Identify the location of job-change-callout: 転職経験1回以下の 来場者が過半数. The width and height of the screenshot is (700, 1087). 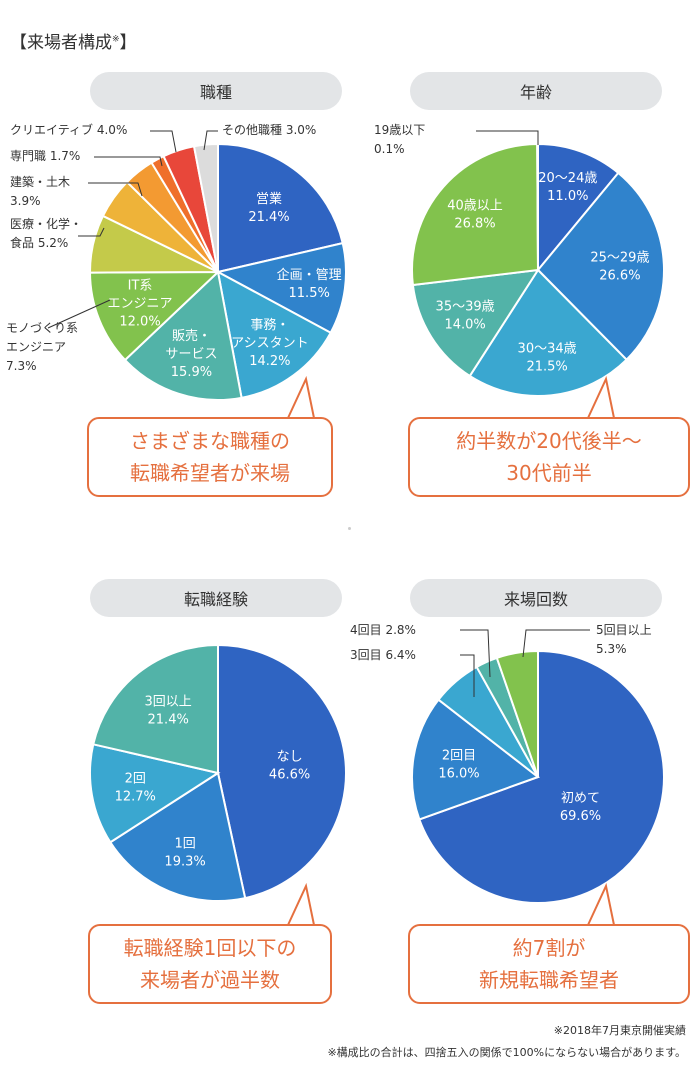
(210, 964).